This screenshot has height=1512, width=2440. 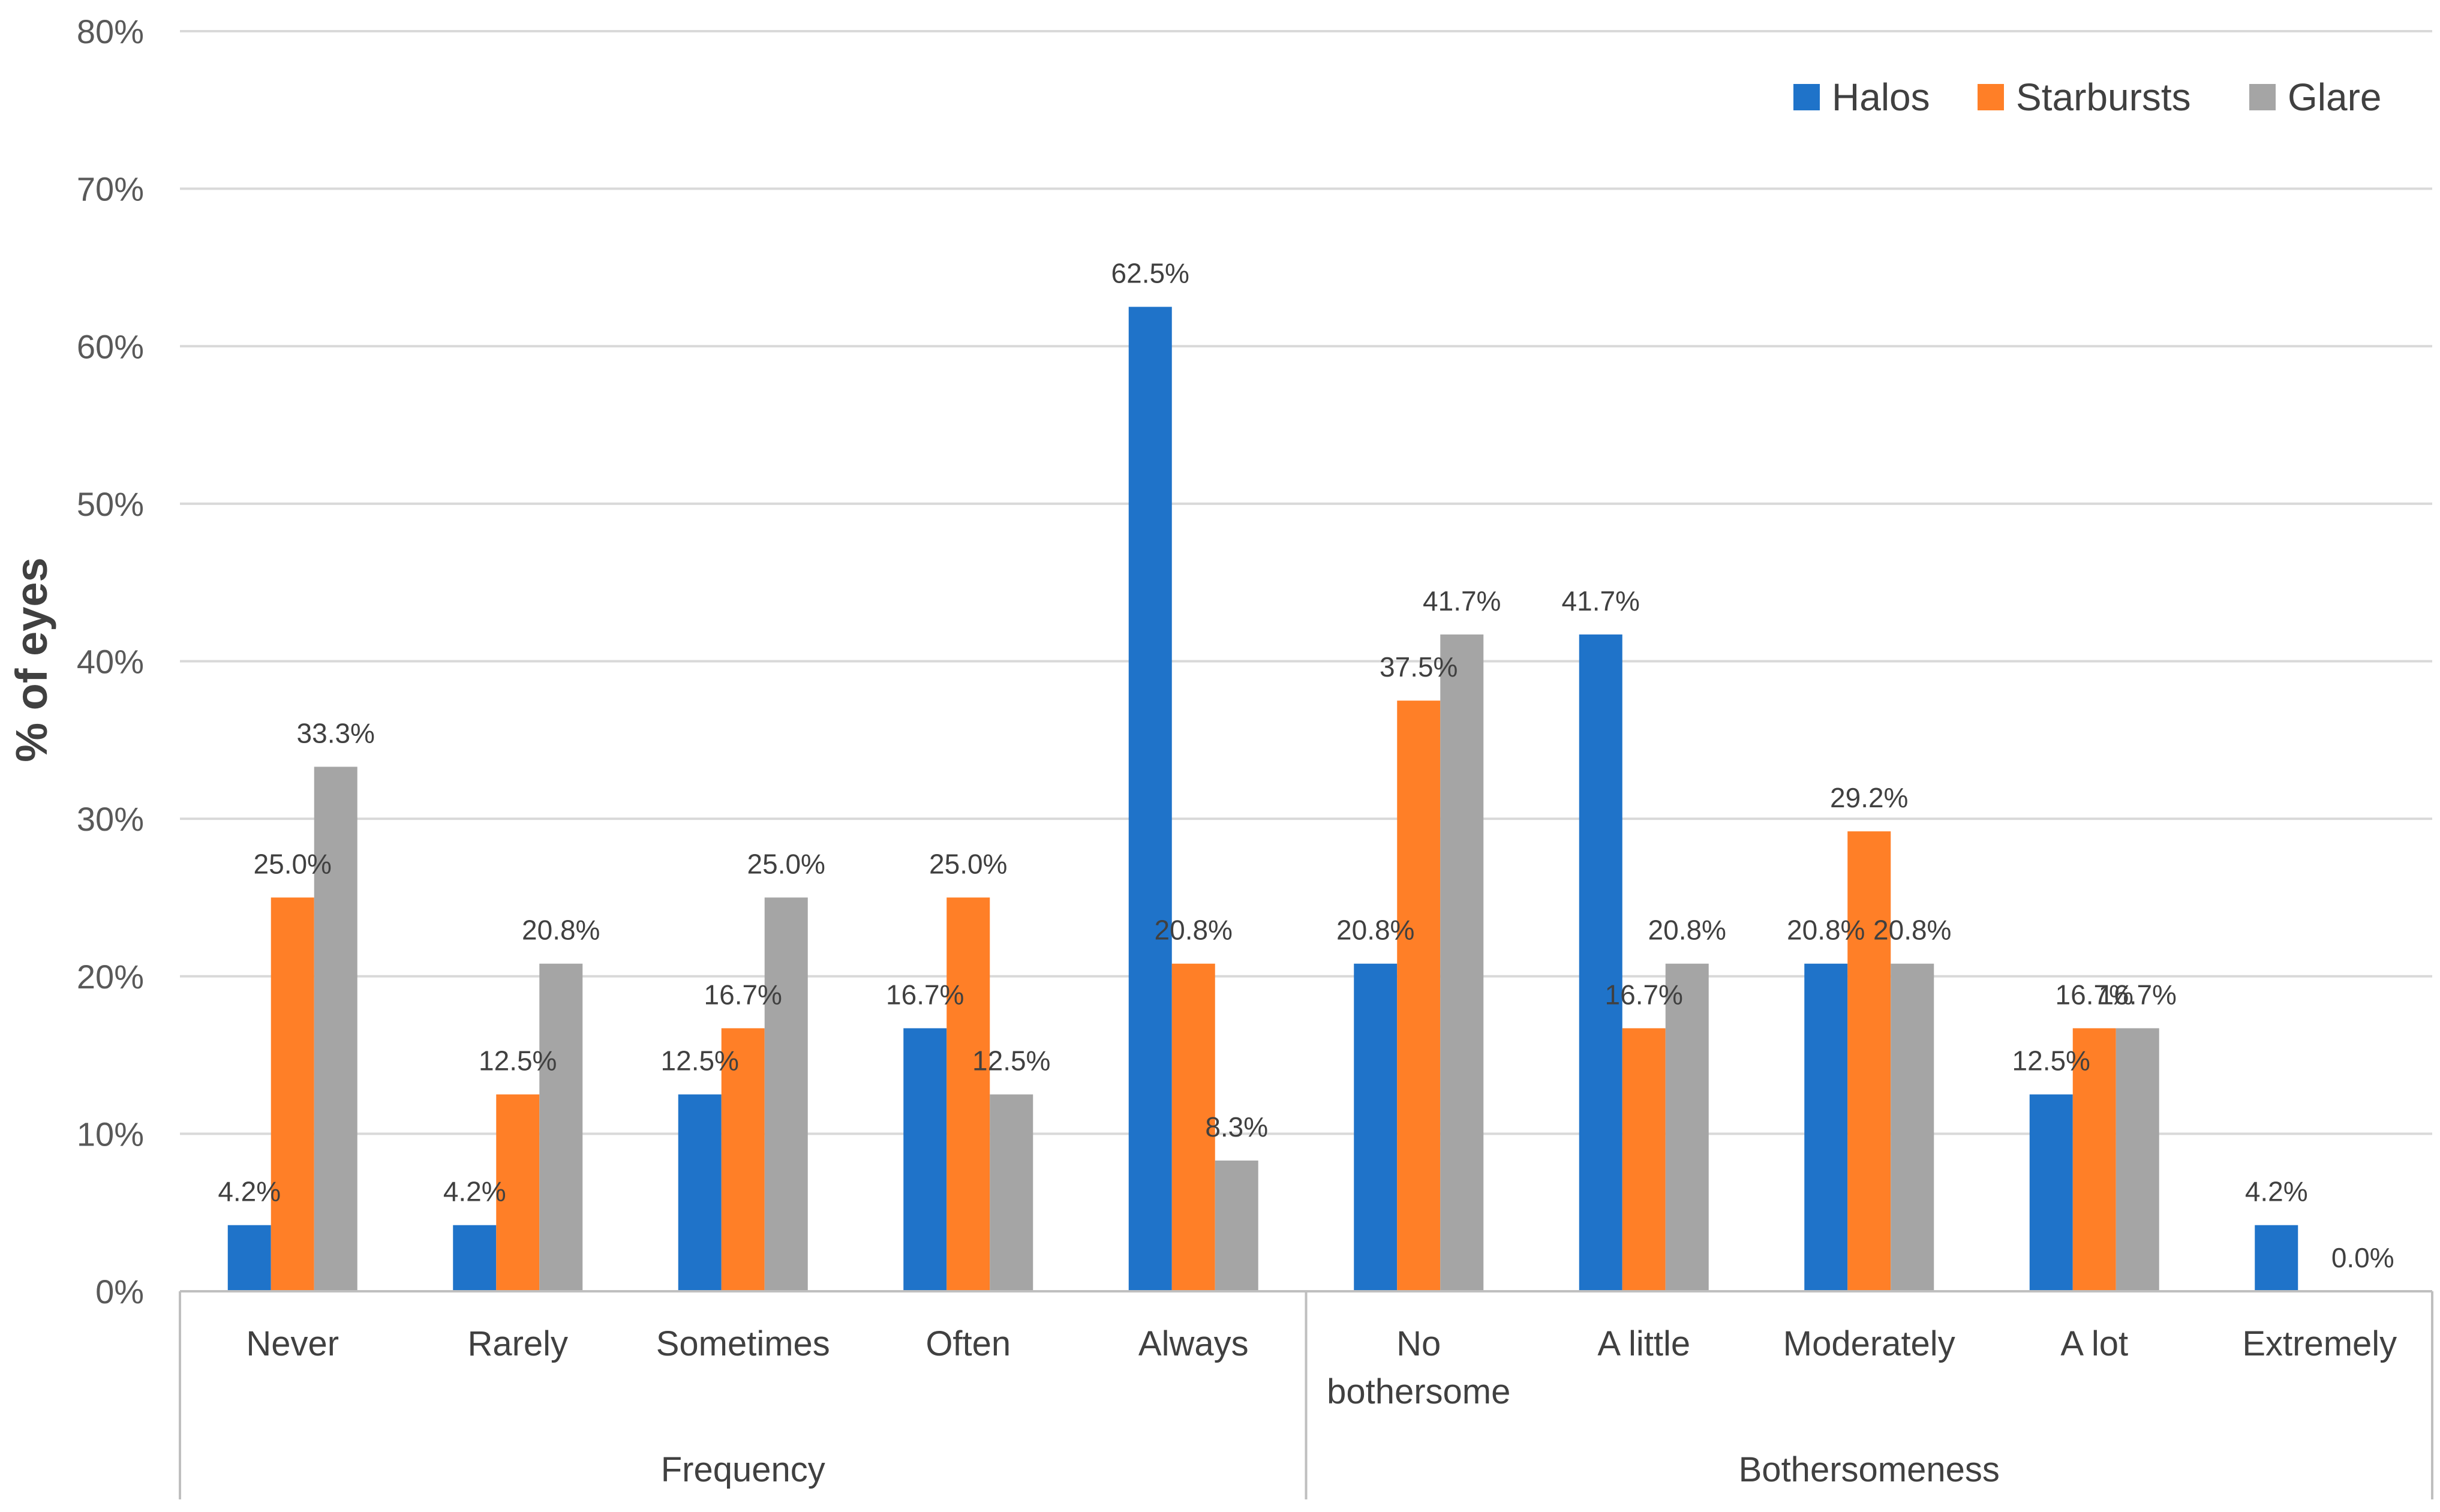 What do you see at coordinates (2319, 1344) in the screenshot?
I see `x-category-label: Extremely` at bounding box center [2319, 1344].